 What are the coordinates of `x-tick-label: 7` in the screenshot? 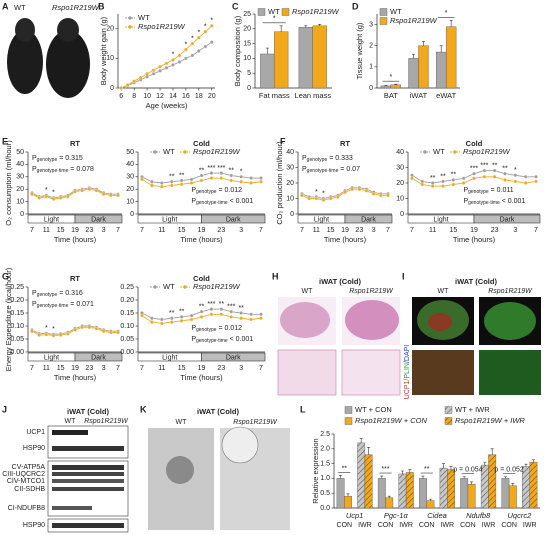 It's located at (32, 368).